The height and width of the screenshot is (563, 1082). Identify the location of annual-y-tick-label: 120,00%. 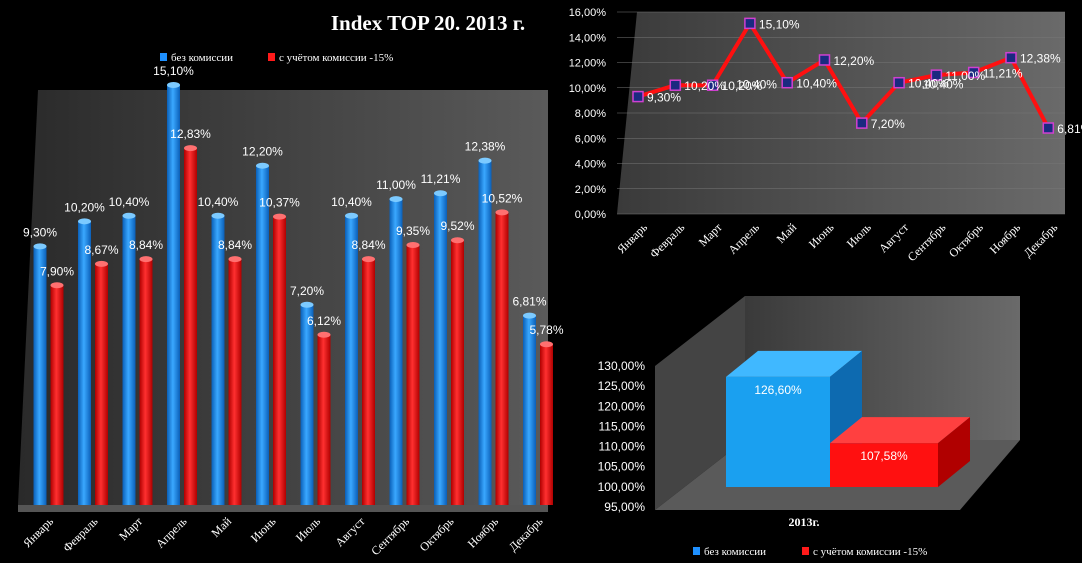
(622, 406).